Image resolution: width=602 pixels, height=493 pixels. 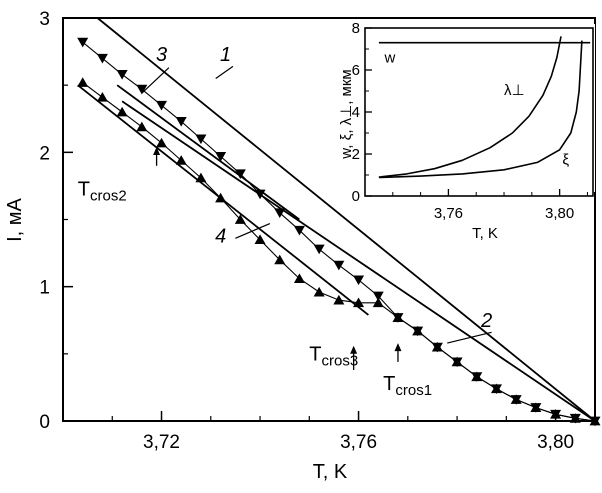 I want to click on inset-series-label: λ⊥, so click(x=514, y=90).